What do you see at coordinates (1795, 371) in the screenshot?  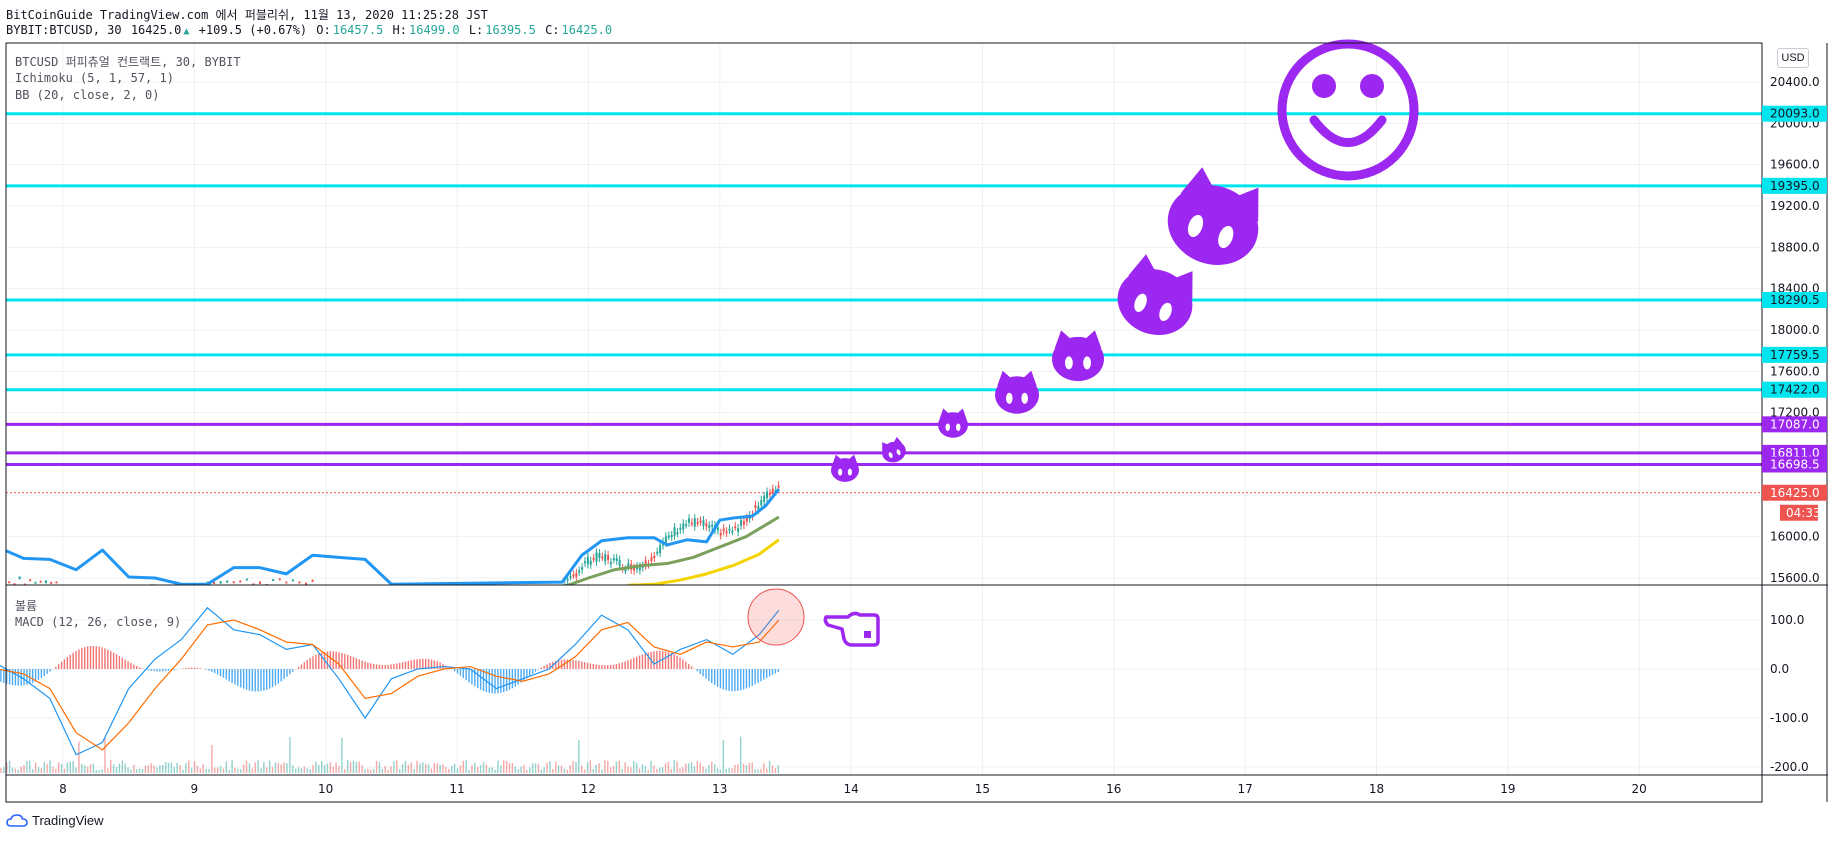 I see `price-tick-label: 17600.0` at bounding box center [1795, 371].